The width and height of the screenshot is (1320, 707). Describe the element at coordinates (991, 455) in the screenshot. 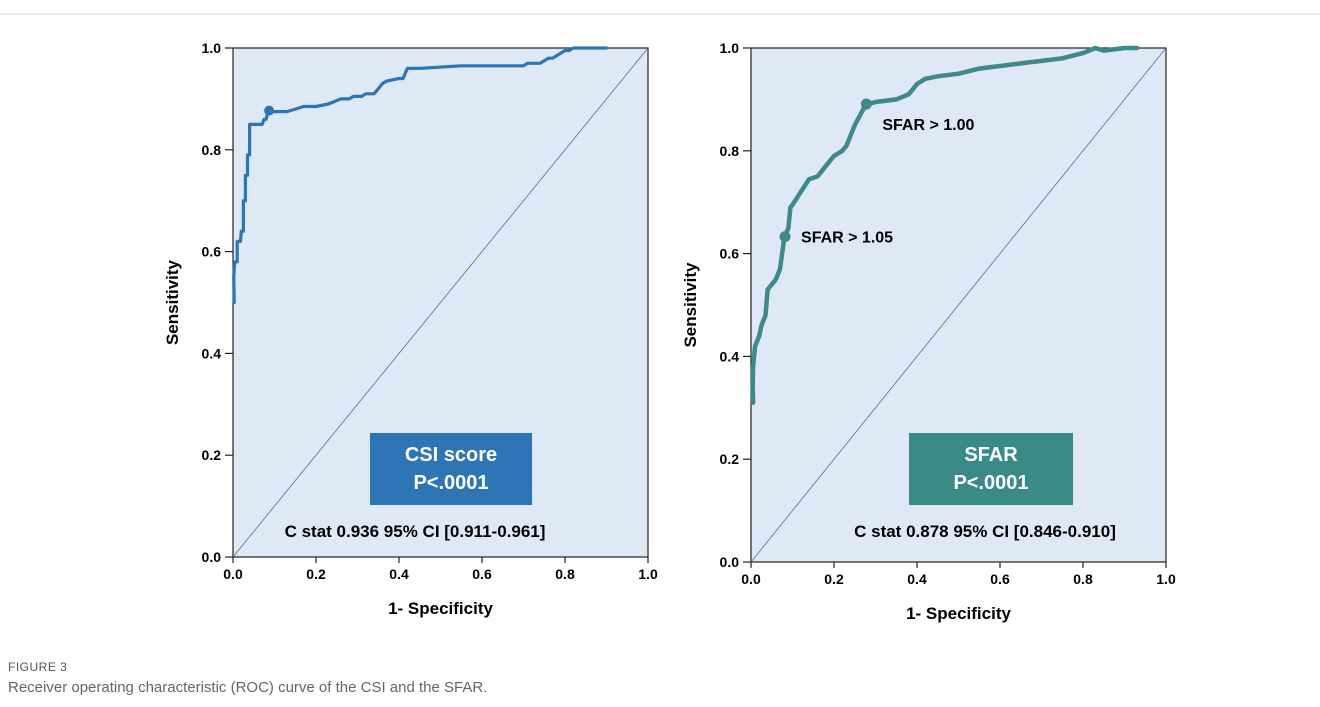

I see `result-box-text: SFAR` at that location.